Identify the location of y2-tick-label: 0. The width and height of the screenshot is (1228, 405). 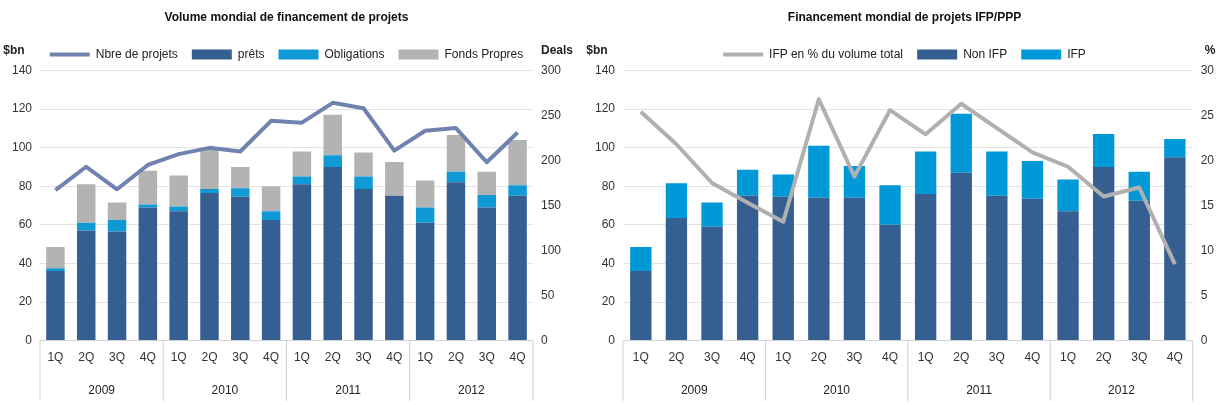
(1204, 339).